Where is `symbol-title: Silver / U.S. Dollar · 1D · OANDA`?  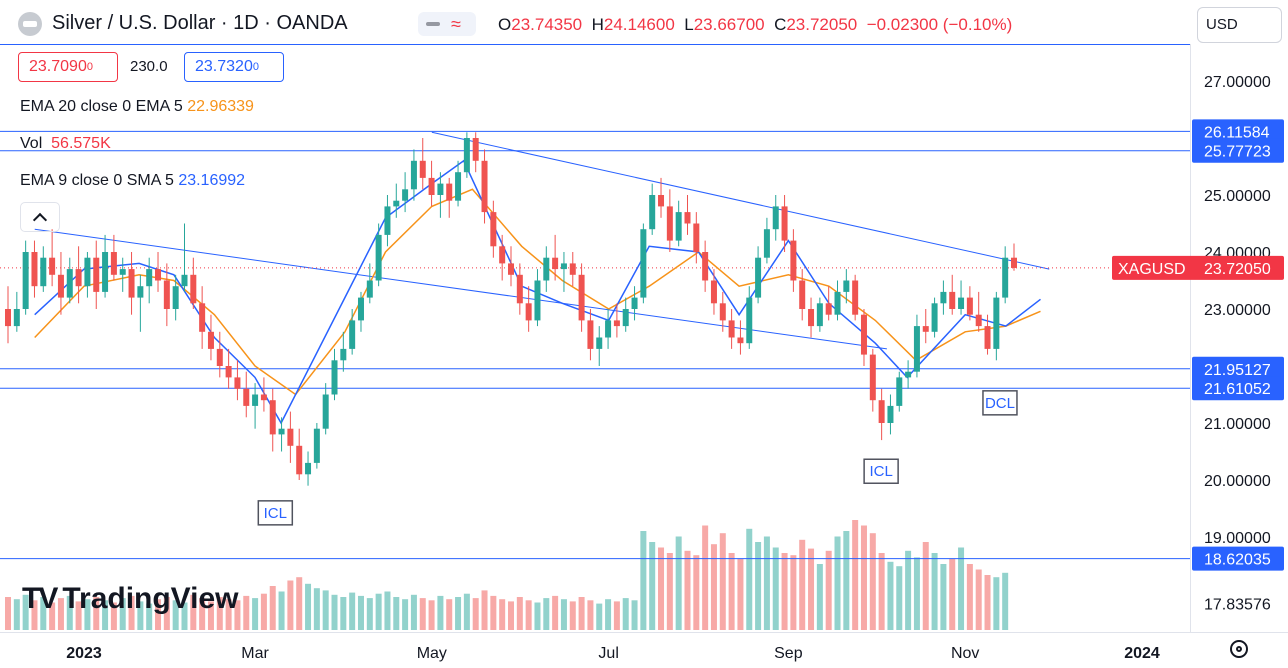
symbol-title: Silver / U.S. Dollar · 1D · OANDA is located at coordinates (200, 23).